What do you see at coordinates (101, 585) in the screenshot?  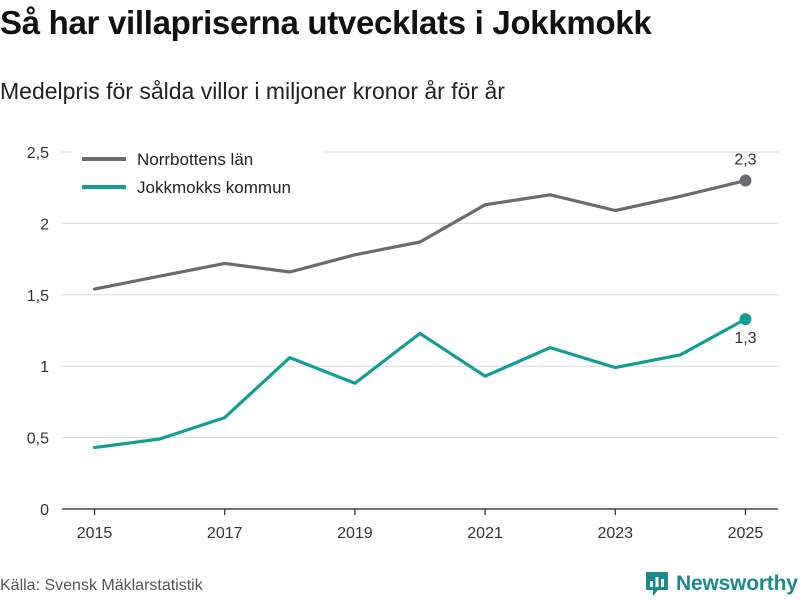 I see `source-note: Källa: Svensk Mäklarstatistik` at bounding box center [101, 585].